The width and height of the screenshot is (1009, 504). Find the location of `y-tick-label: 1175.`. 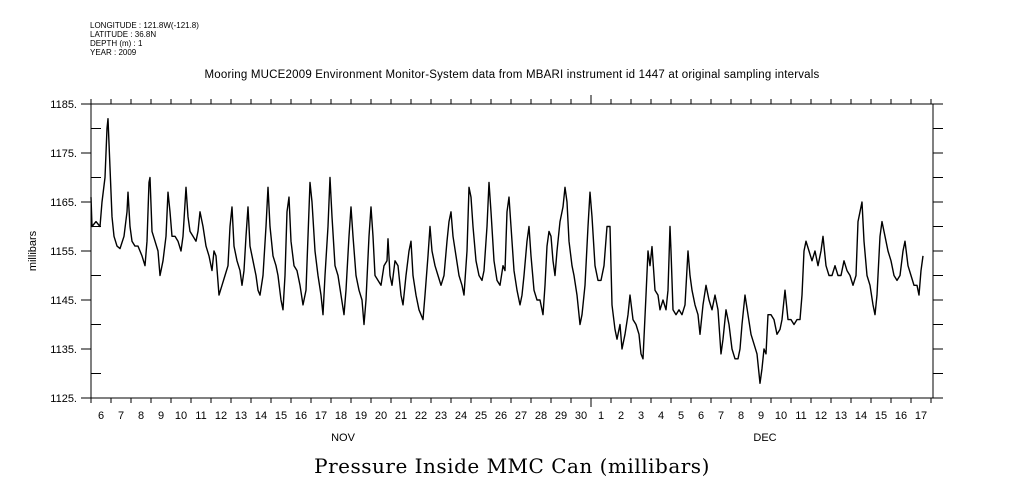

y-tick-label: 1175. is located at coordinates (63, 154).